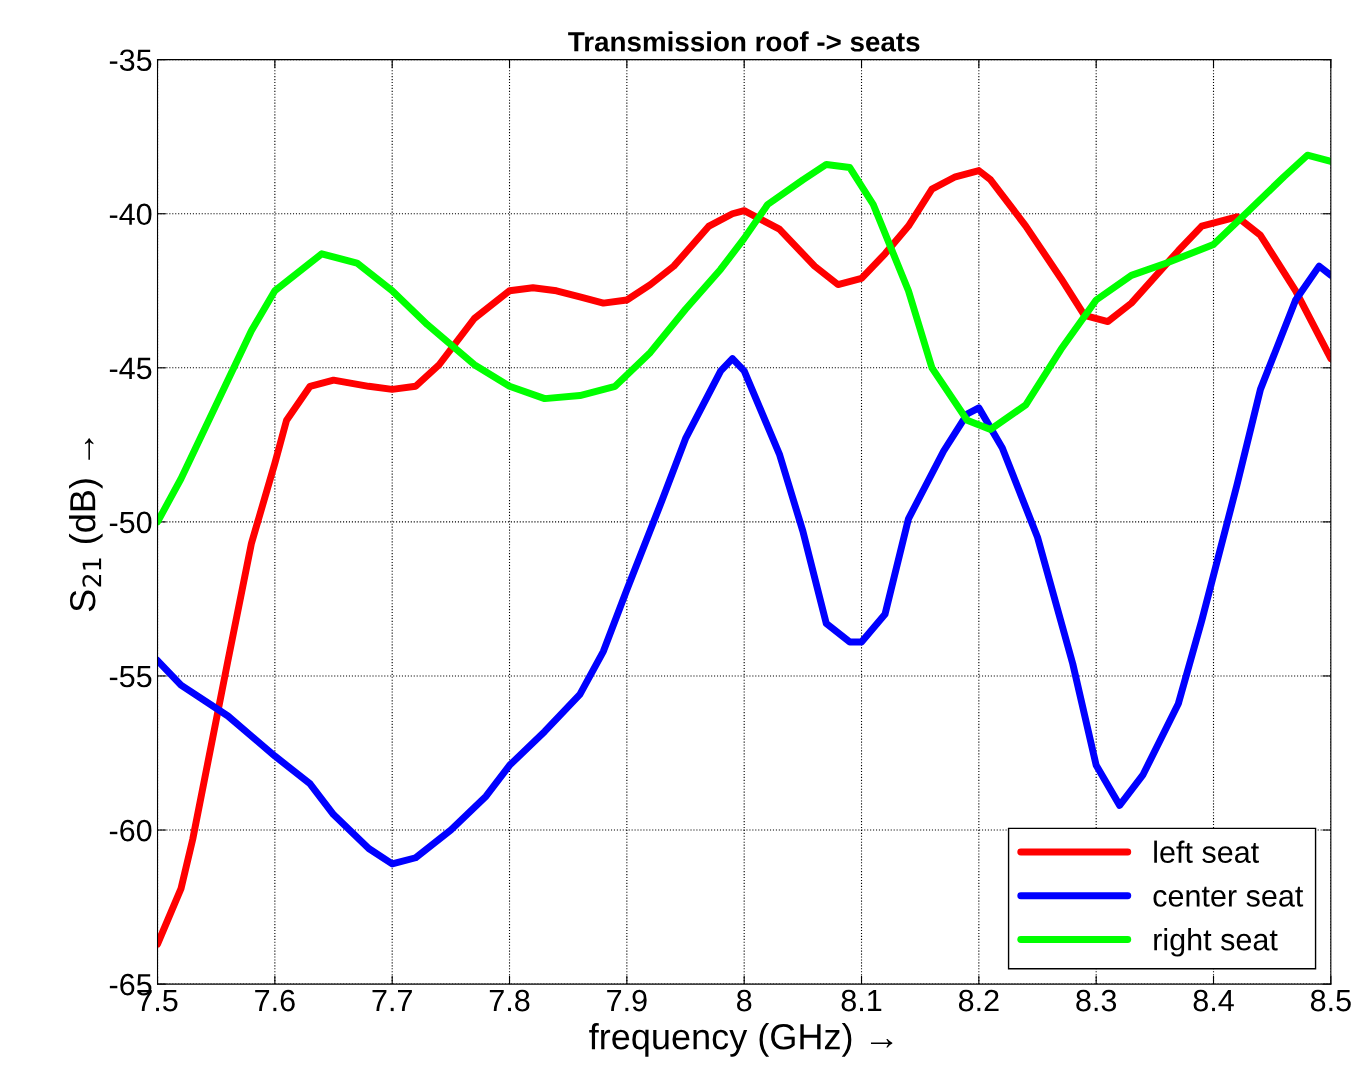 The image size is (1358, 1085). Describe the element at coordinates (1216, 942) in the screenshot. I see `legend-label: right seat` at that location.